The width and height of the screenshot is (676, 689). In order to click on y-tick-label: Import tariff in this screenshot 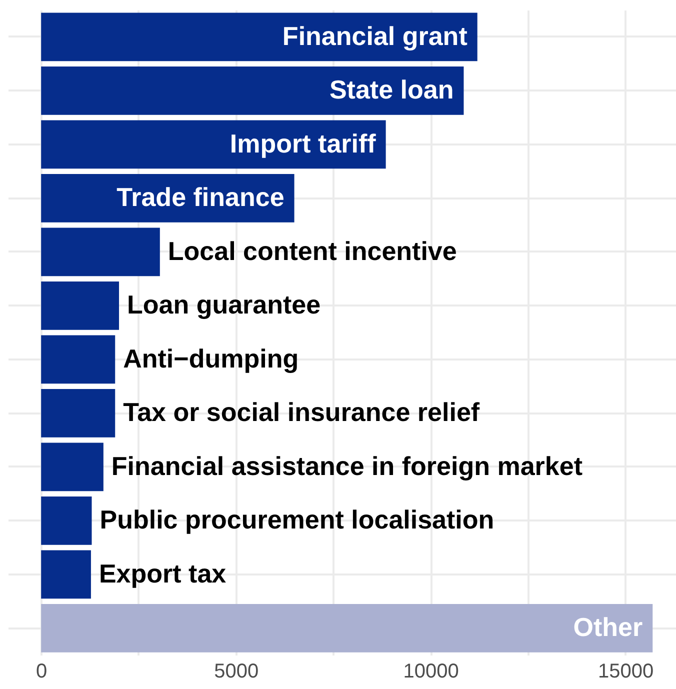, I will do `click(303, 143)`.